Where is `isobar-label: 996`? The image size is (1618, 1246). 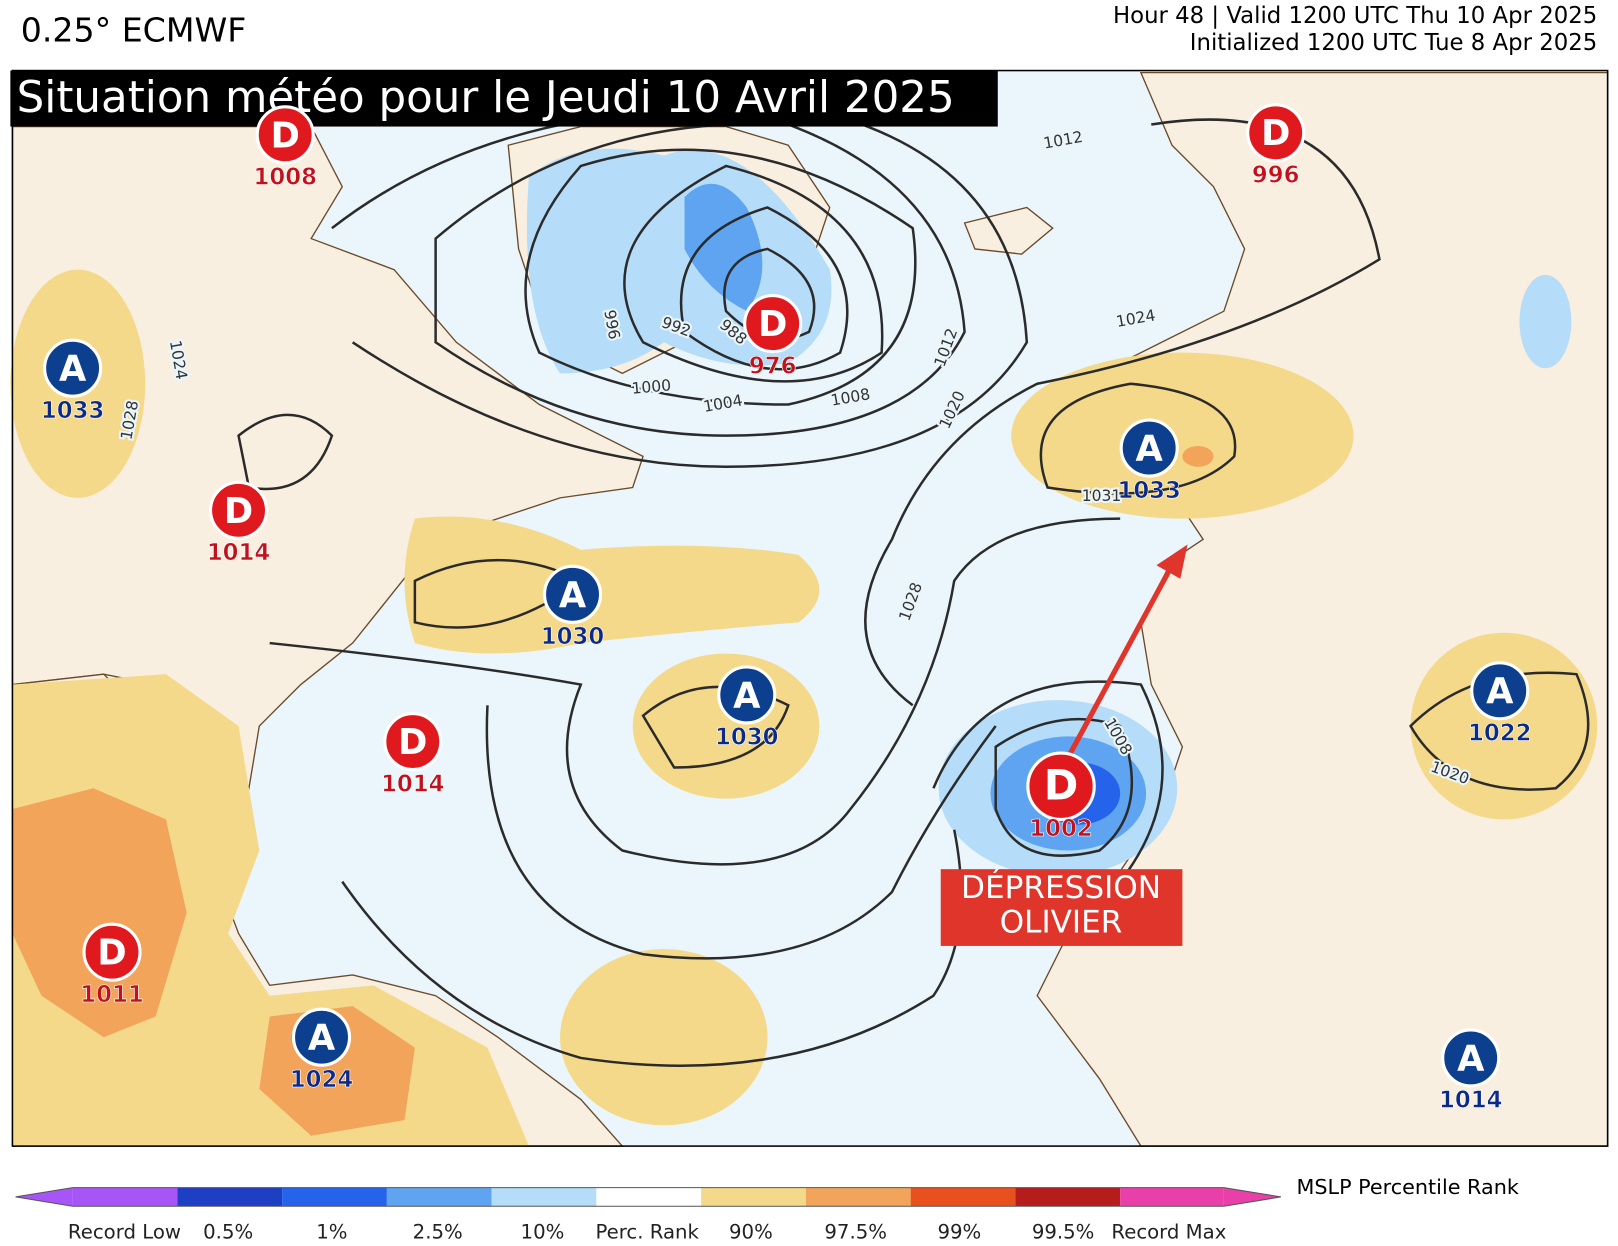
isobar-label: 996 is located at coordinates (611, 325).